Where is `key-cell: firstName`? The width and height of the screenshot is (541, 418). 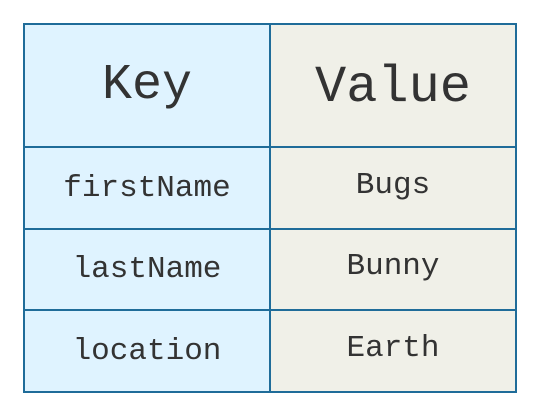
key-cell: firstName is located at coordinates (148, 189).